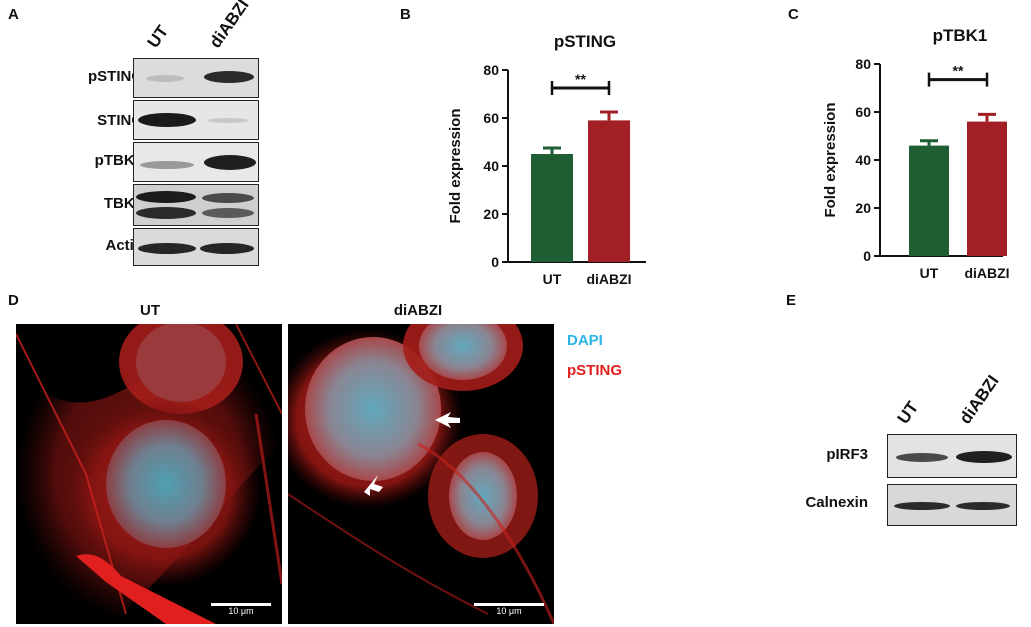  I want to click on panel-letter-e: E, so click(791, 300).